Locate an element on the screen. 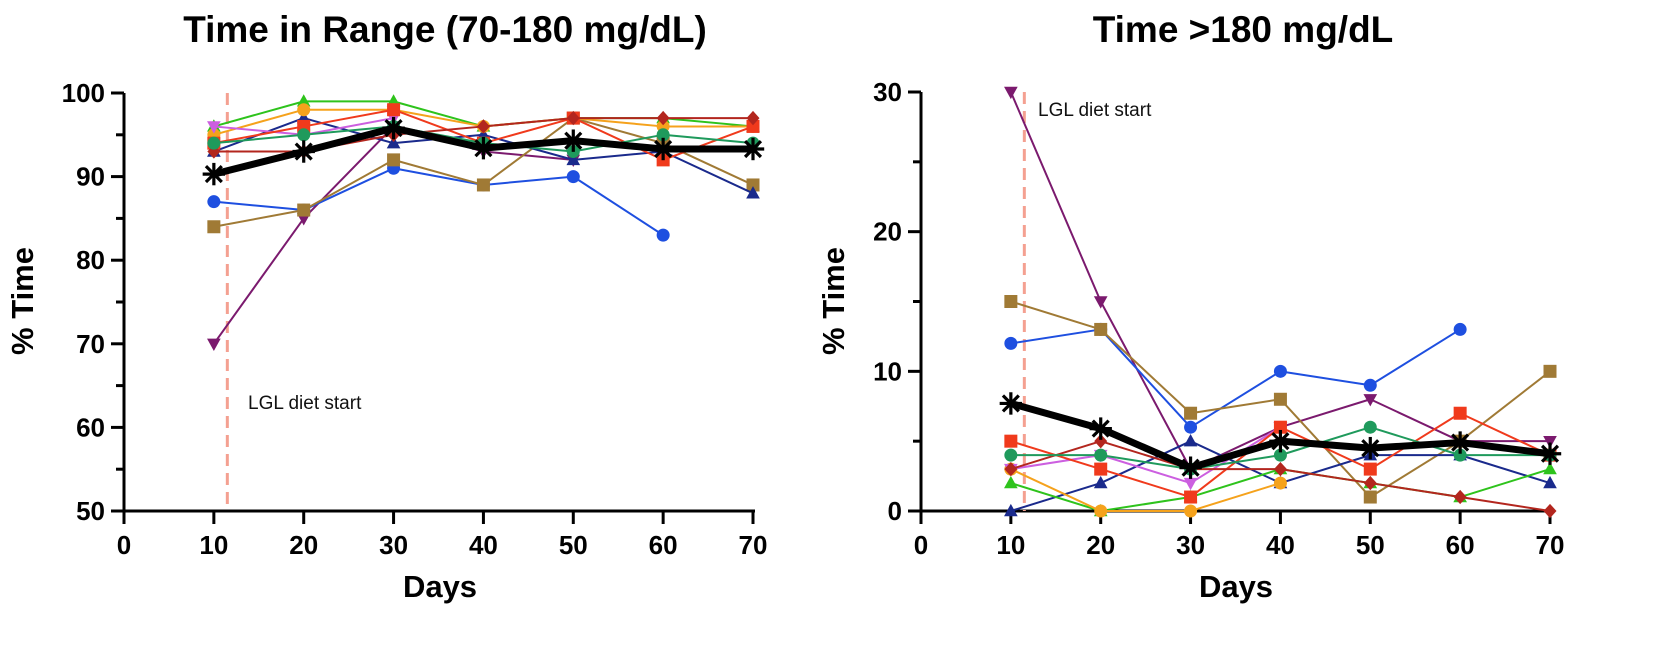 This screenshot has height=646, width=1654. series-subject-orange is located at coordinates (1145, 490).